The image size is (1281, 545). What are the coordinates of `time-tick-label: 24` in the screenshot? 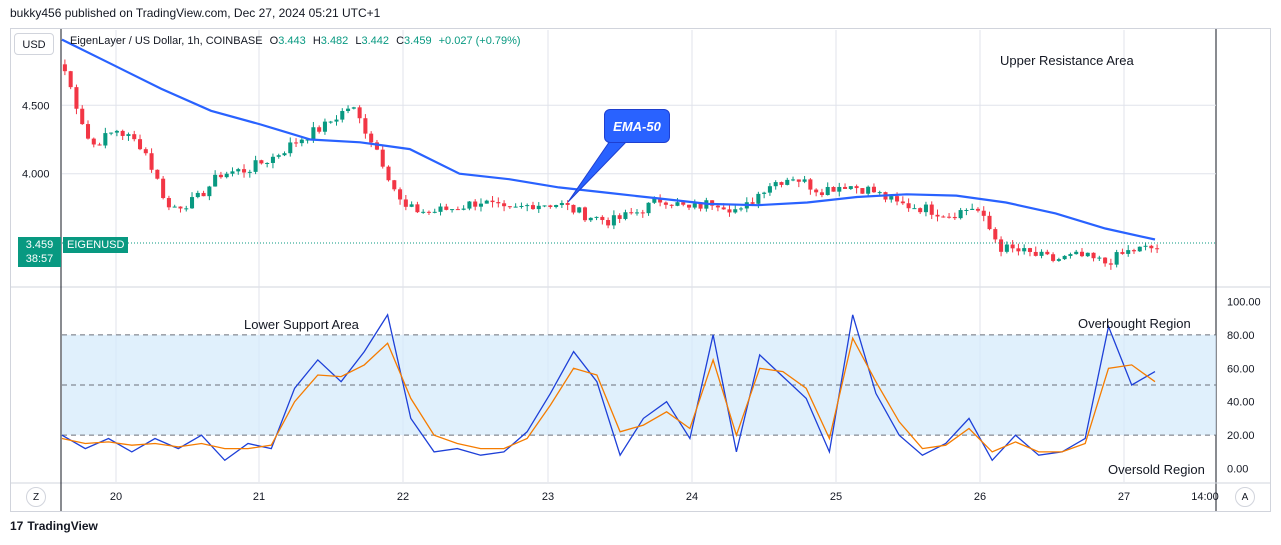 It's located at (692, 497).